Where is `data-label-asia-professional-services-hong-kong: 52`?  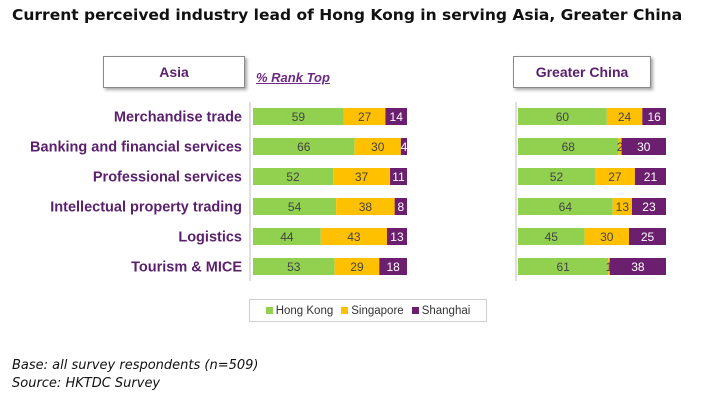 data-label-asia-professional-services-hong-kong: 52 is located at coordinates (293, 177).